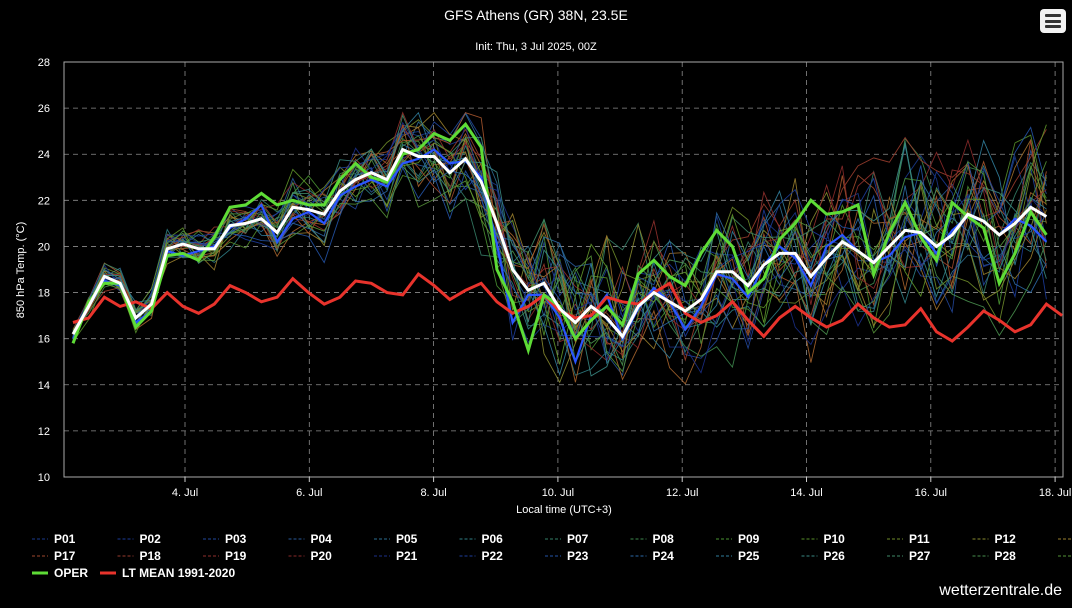 Image resolution: width=1072 pixels, height=608 pixels. I want to click on chart-title: GFS Athens (GR) 38N, 23.5E, so click(536, 15).